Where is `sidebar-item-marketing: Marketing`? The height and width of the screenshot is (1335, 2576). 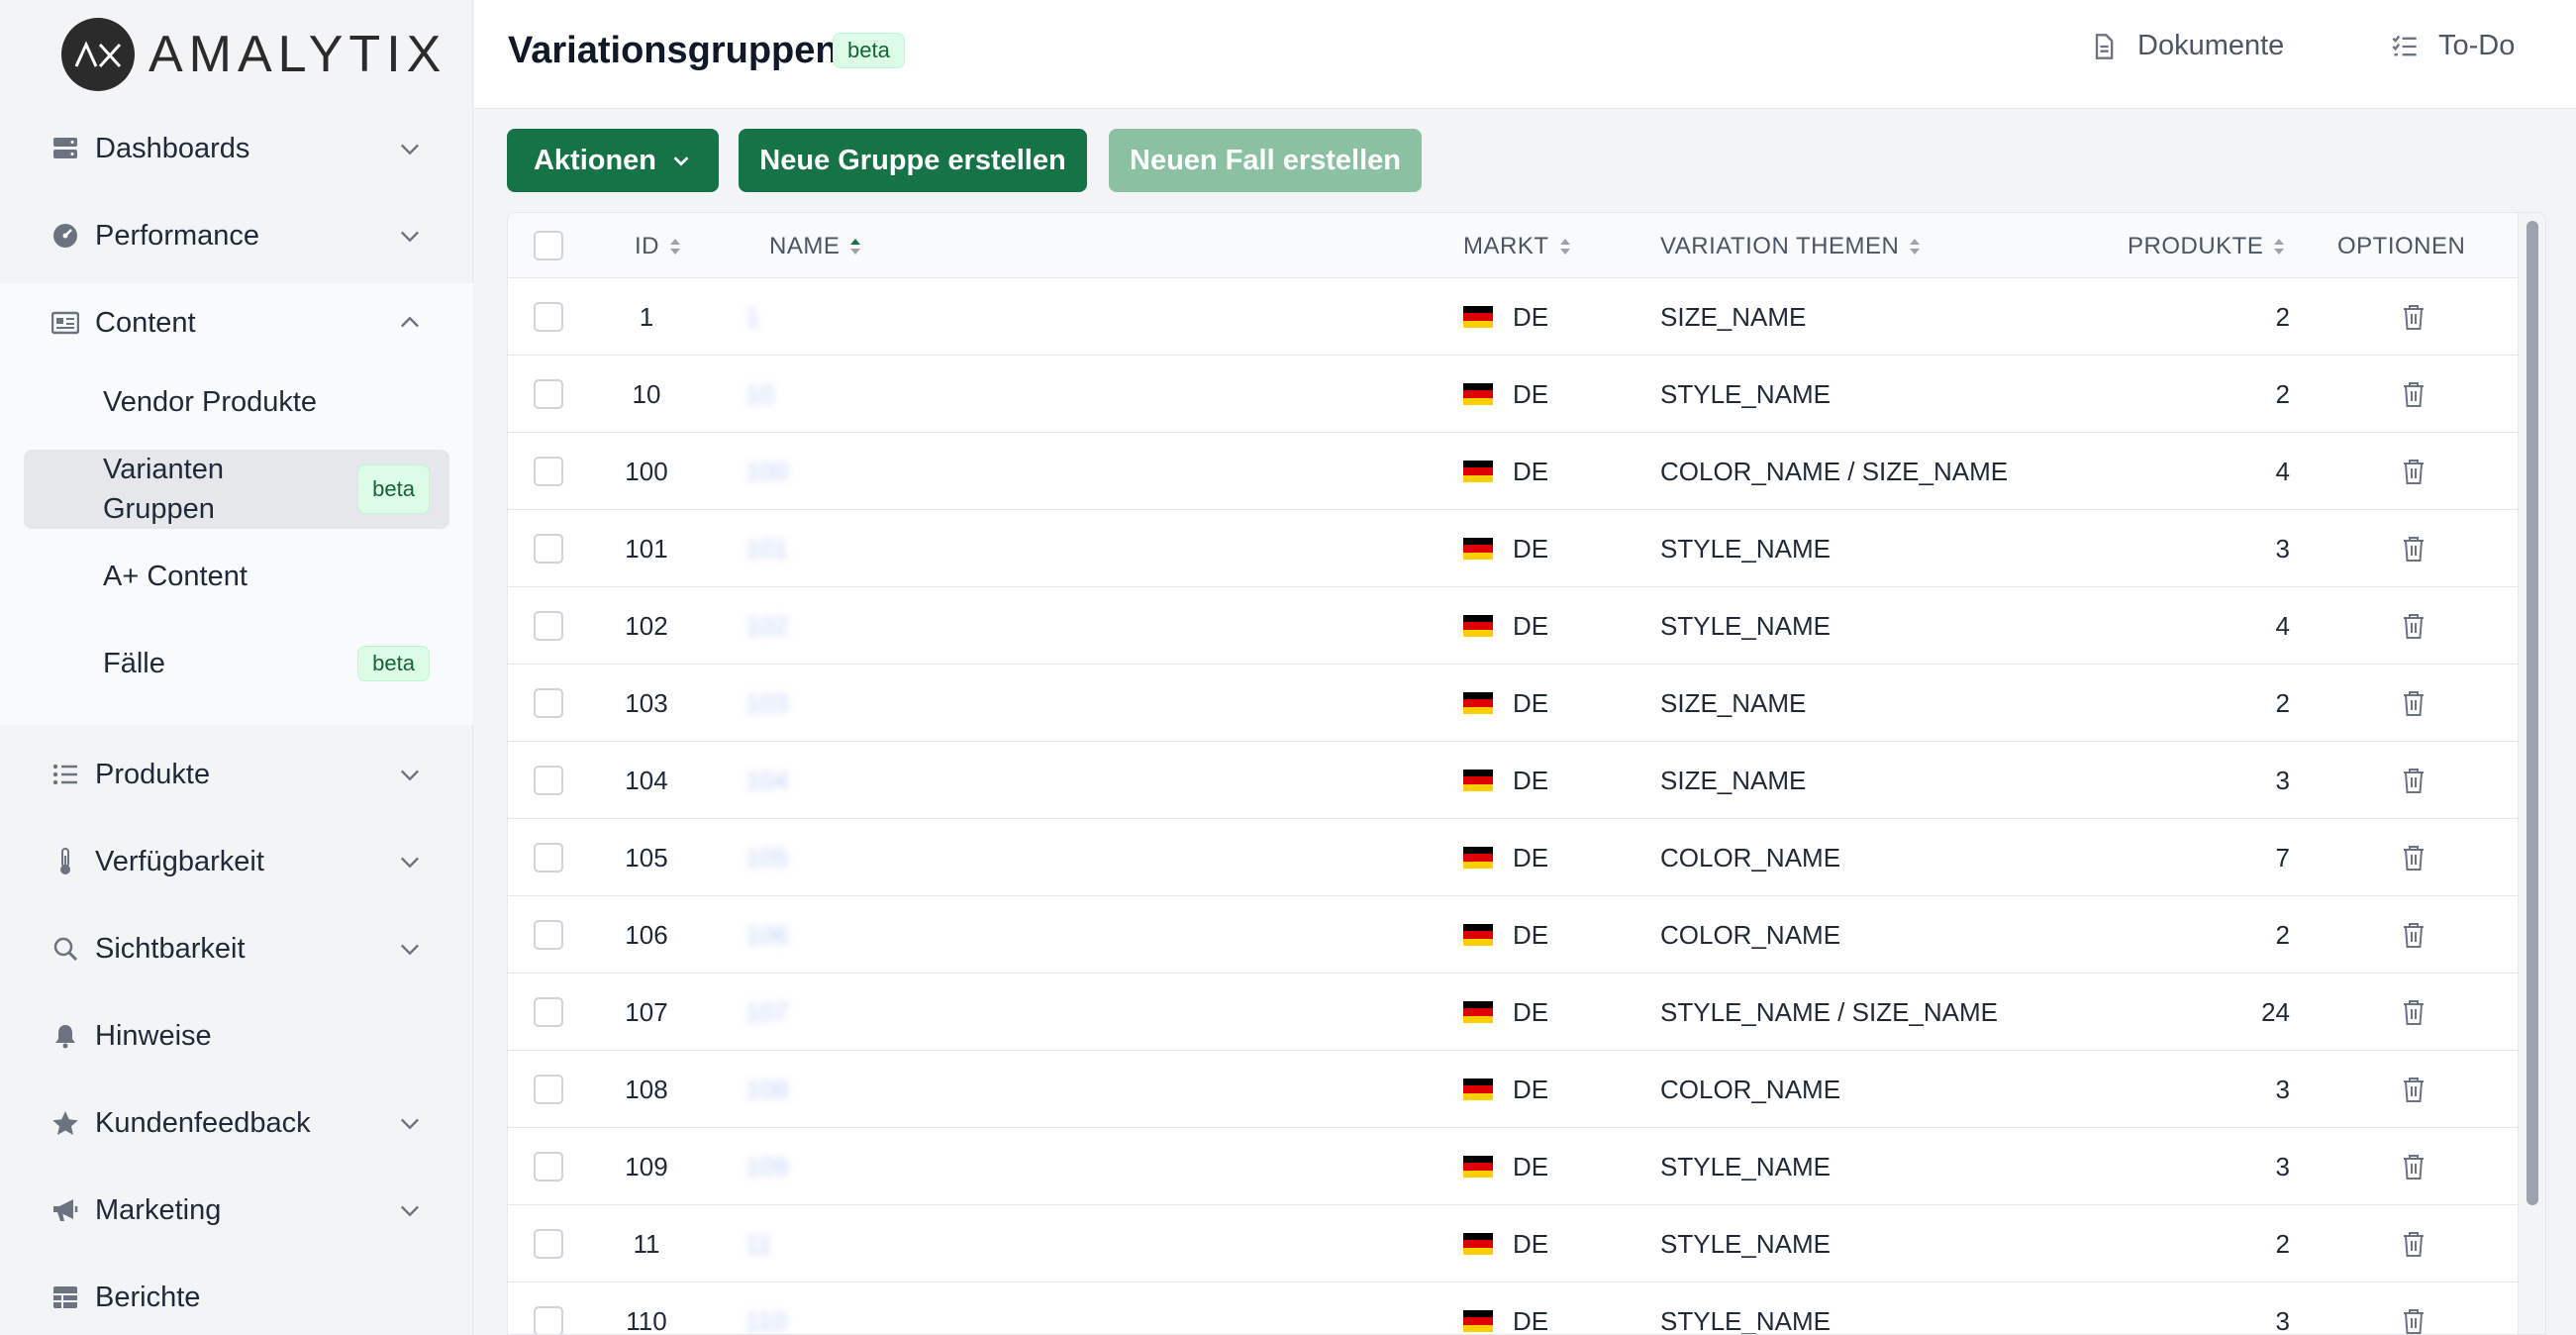
sidebar-item-marketing: Marketing is located at coordinates (237, 1210).